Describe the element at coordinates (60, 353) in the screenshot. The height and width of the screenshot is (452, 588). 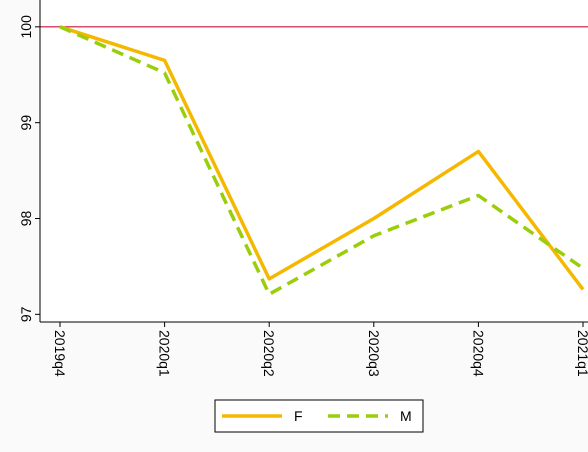
I see `x-tick-label: 2019q4` at that location.